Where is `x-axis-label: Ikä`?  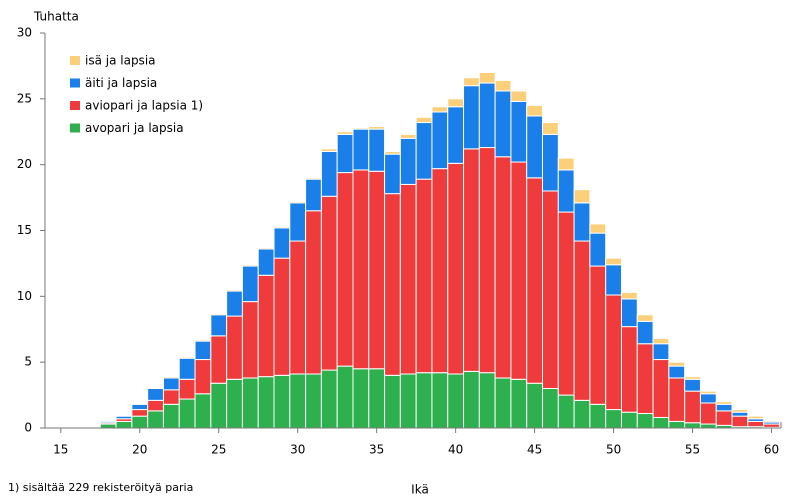
x-axis-label: Ikä is located at coordinates (420, 490).